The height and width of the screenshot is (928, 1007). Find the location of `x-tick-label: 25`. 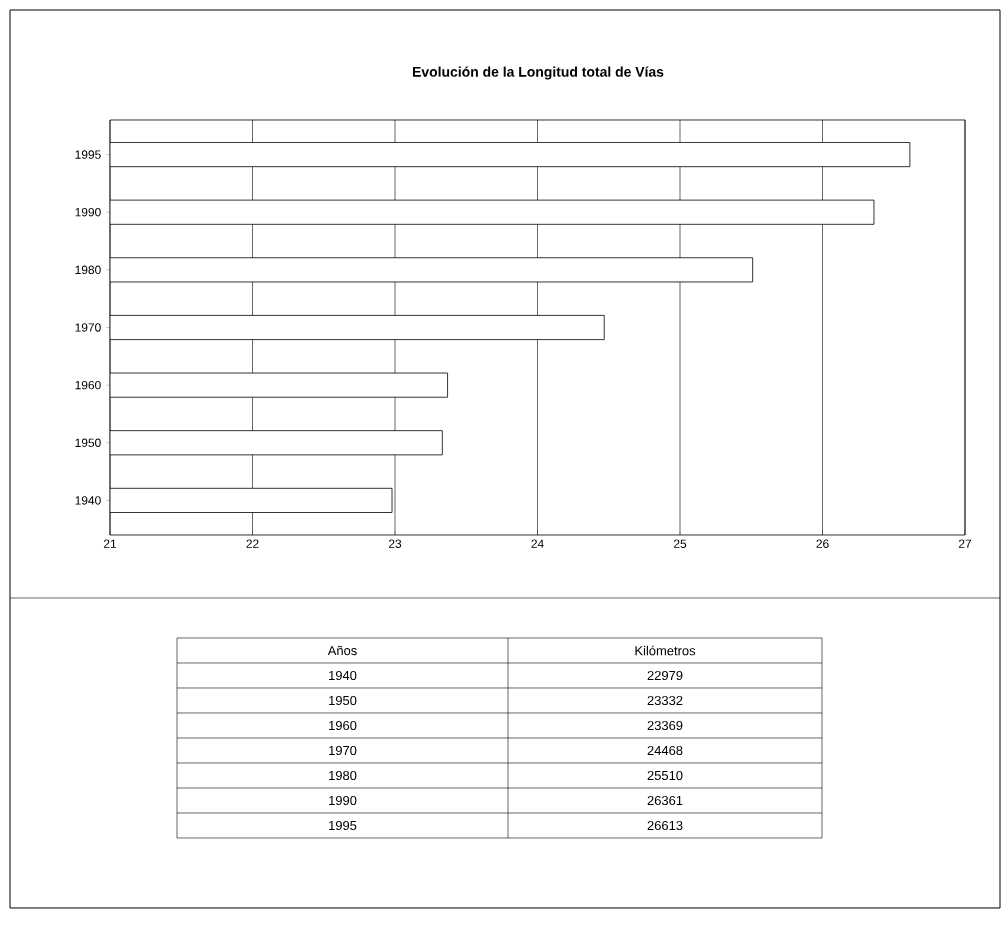

x-tick-label: 25 is located at coordinates (680, 543).